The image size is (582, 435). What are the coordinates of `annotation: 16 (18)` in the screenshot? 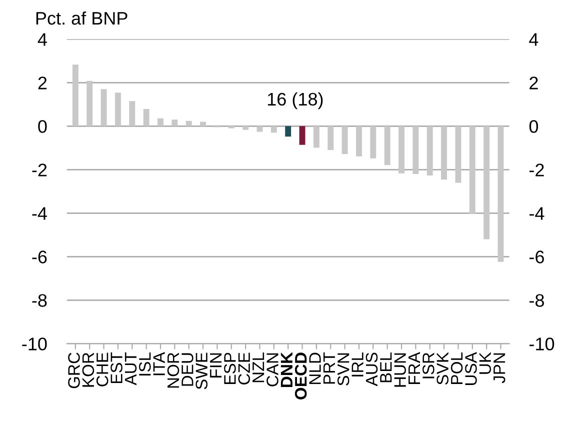 It's located at (295, 101).